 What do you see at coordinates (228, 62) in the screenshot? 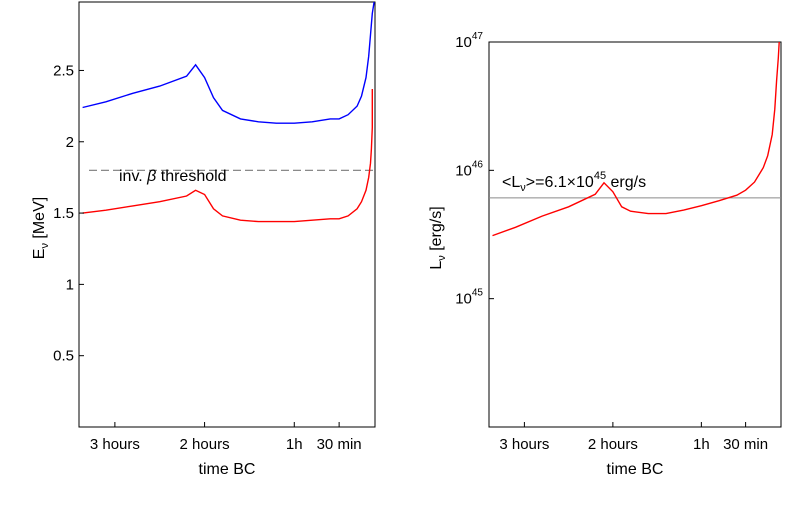
I see `energy-series-blue-line` at bounding box center [228, 62].